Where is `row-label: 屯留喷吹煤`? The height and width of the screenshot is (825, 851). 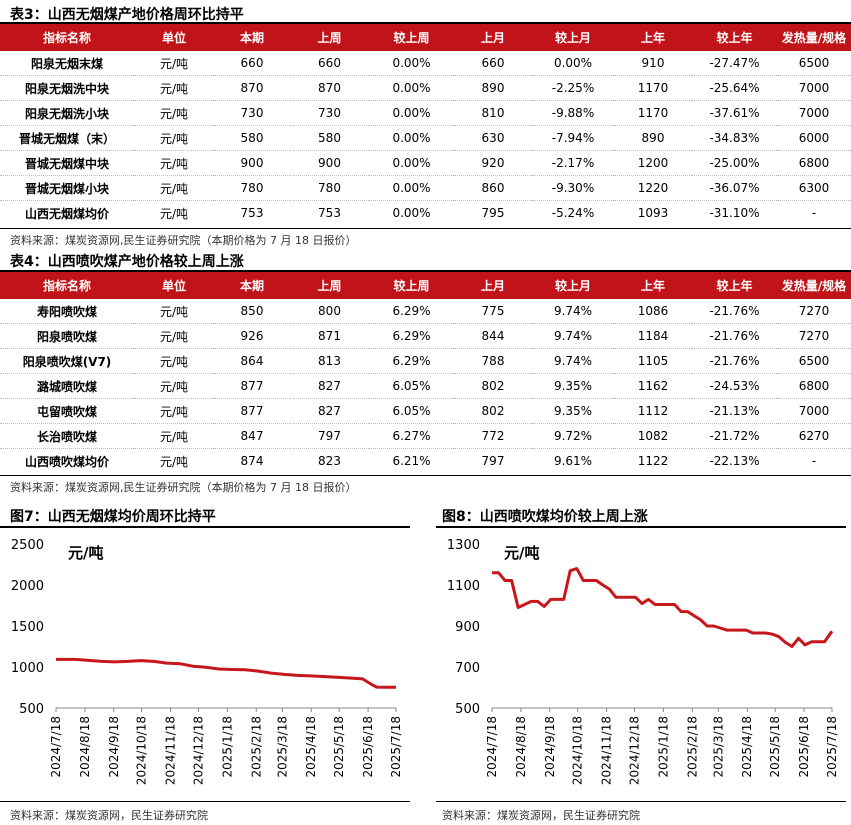
row-label: 屯留喷吹煤 is located at coordinates (67, 411).